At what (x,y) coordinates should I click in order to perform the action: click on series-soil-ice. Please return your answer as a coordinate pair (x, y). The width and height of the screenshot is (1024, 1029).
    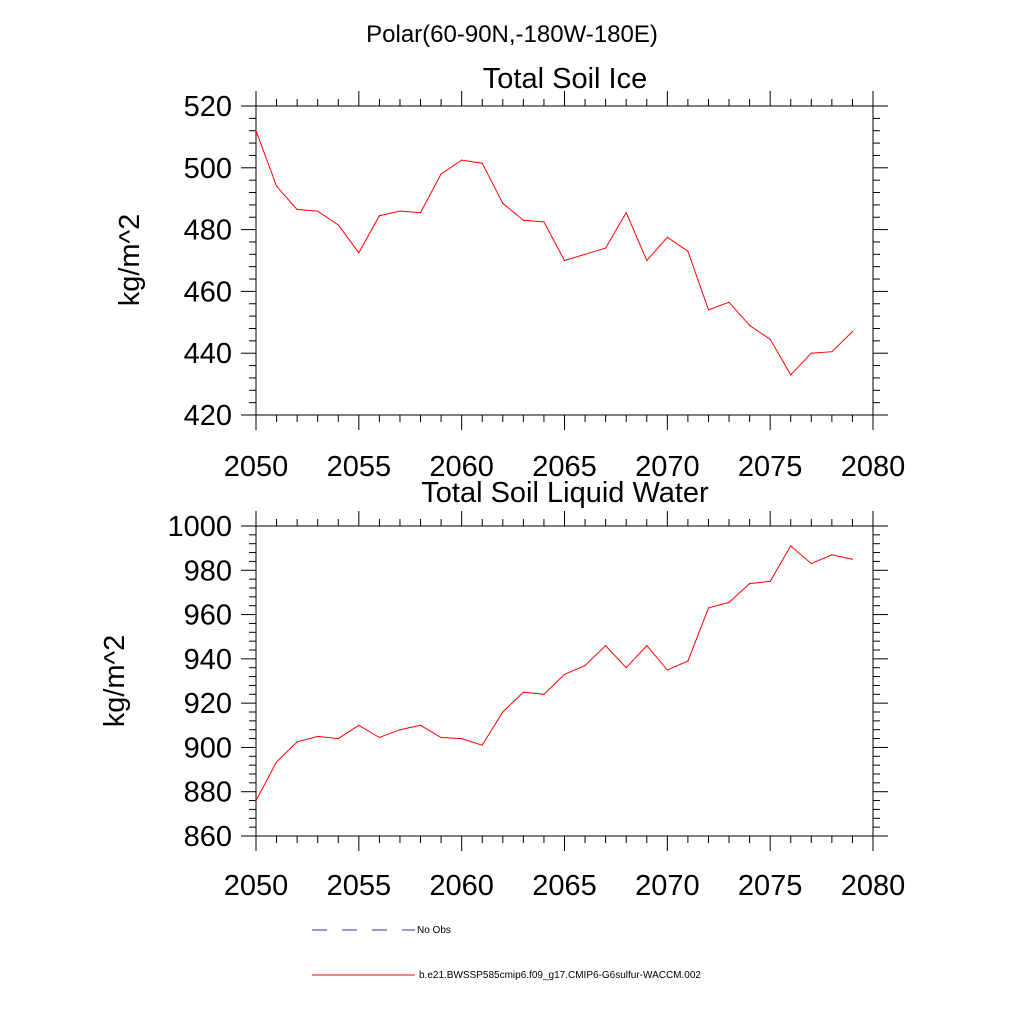
    Looking at the image, I should click on (554, 253).